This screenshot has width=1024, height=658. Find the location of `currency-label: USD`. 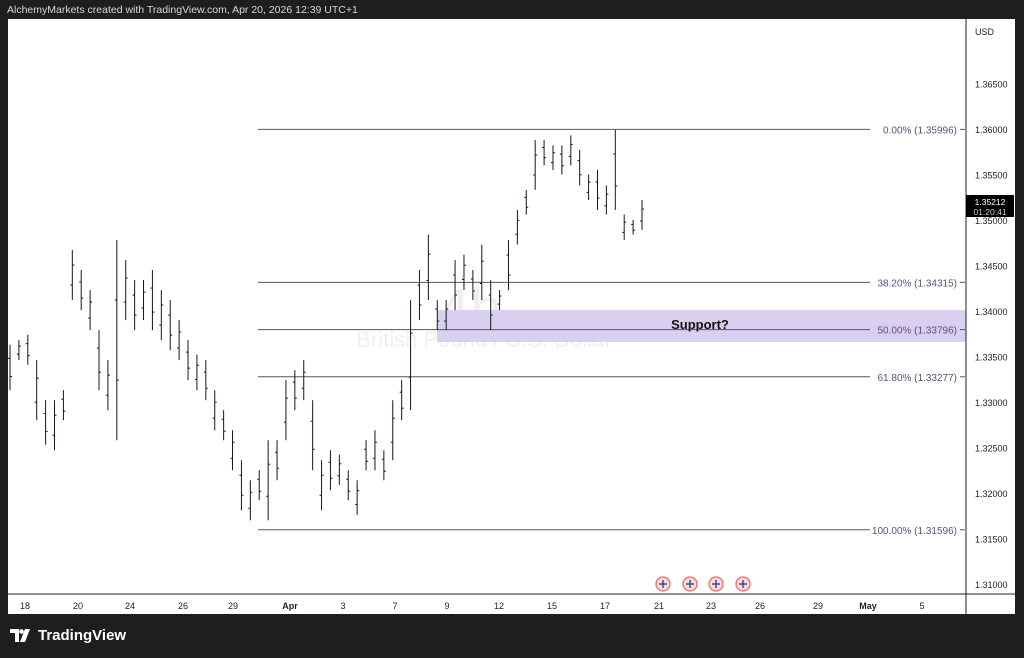

currency-label: USD is located at coordinates (985, 32).